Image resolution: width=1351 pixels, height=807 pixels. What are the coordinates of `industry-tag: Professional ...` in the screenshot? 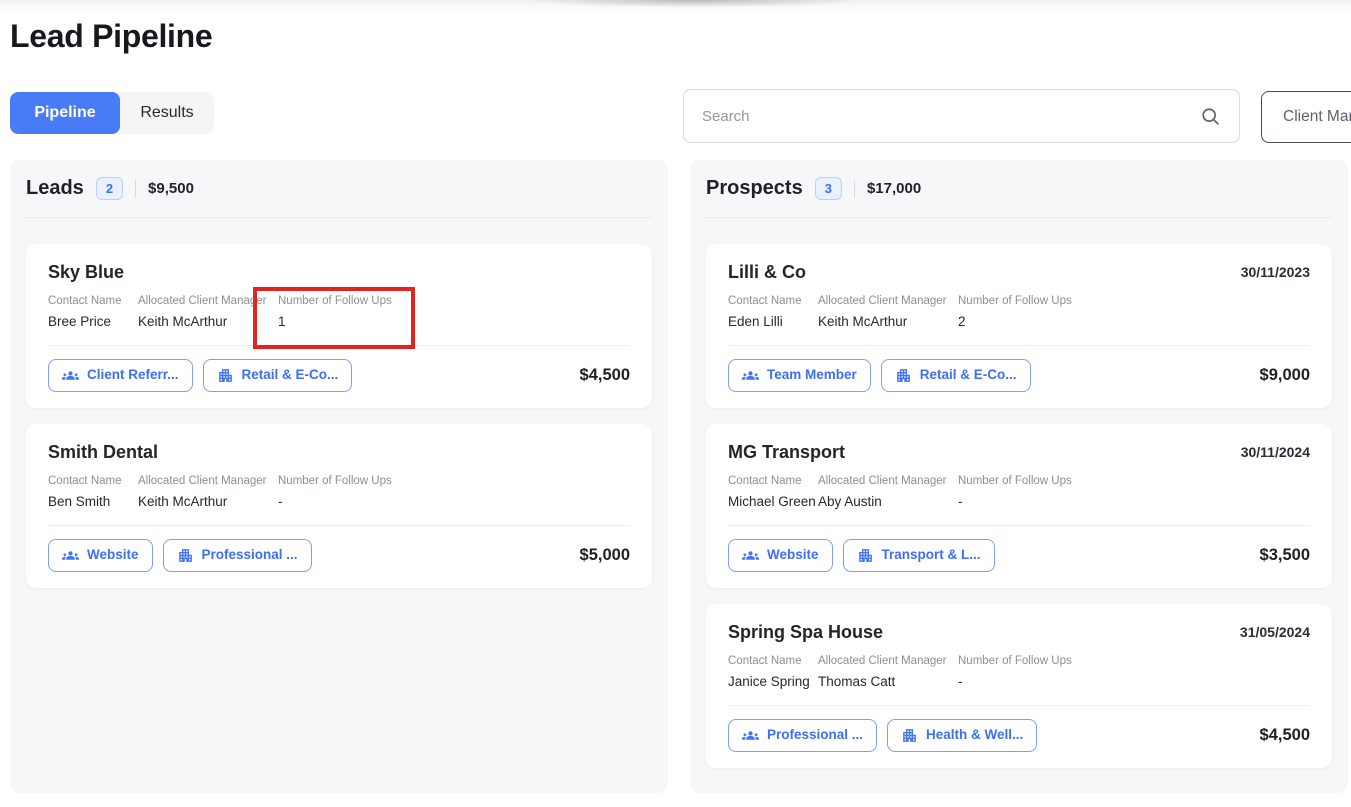 It's located at (237, 555).